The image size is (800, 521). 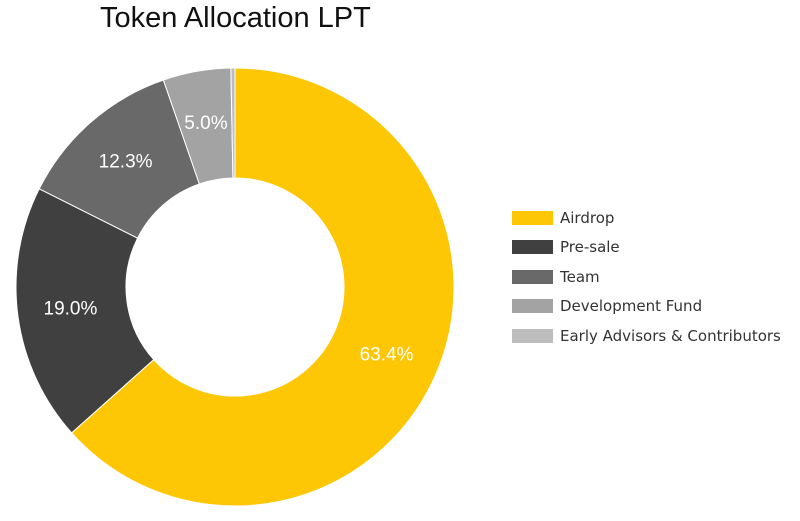 I want to click on legend-label: Team, so click(x=580, y=276).